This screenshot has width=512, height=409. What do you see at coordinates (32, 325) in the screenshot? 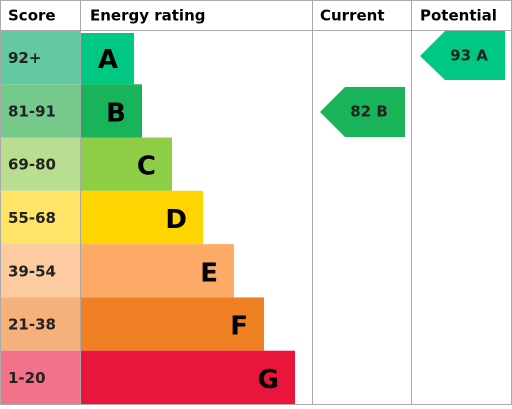
I see `score-label: 21-38` at bounding box center [32, 325].